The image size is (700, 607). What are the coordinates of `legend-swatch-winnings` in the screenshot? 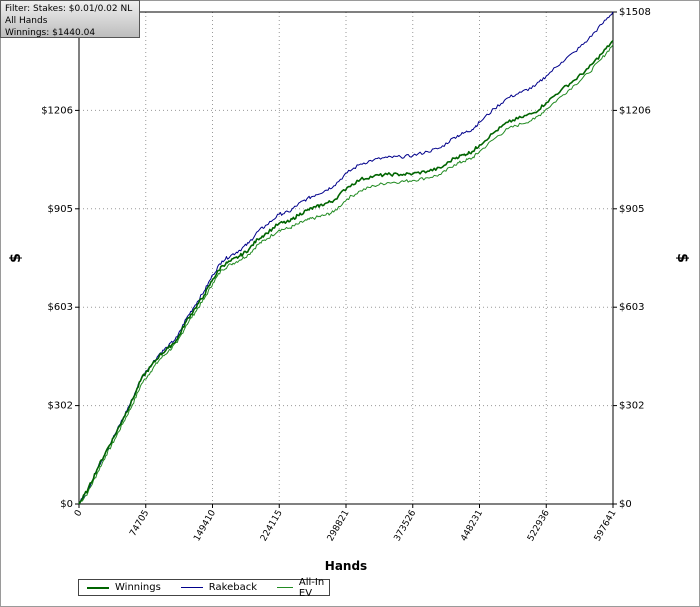 It's located at (98, 587).